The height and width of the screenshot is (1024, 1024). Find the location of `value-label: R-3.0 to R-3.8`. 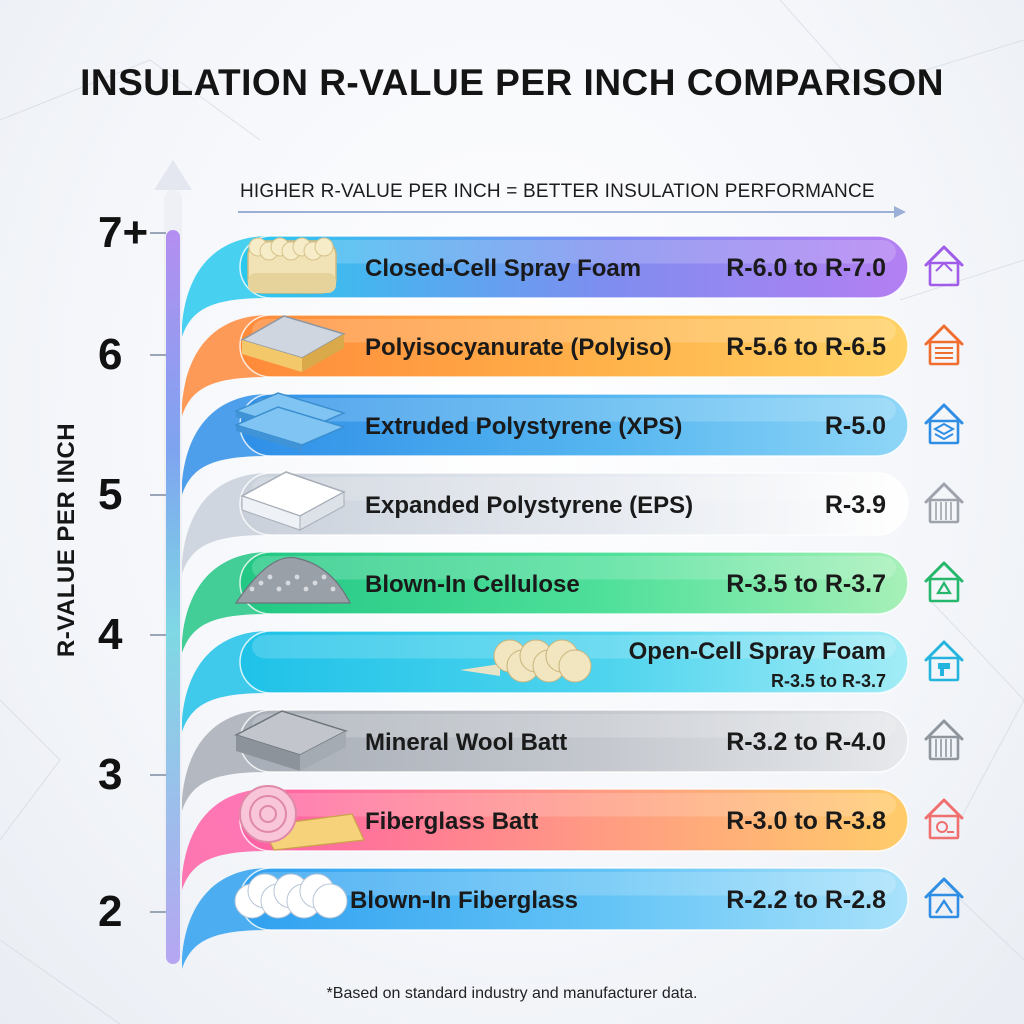

value-label: R-3.0 to R-3.8 is located at coordinates (806, 821).